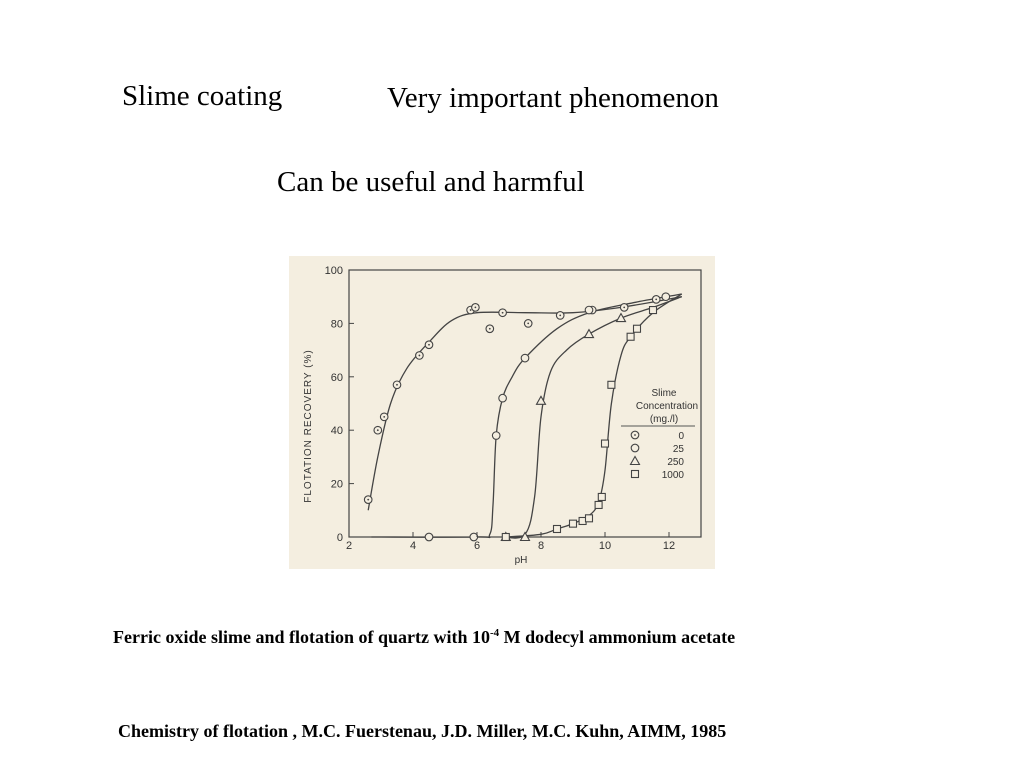 Image resolution: width=1024 pixels, height=768 pixels. I want to click on y-axis-label: FLOTATION RECOVERY (%), so click(308, 426).